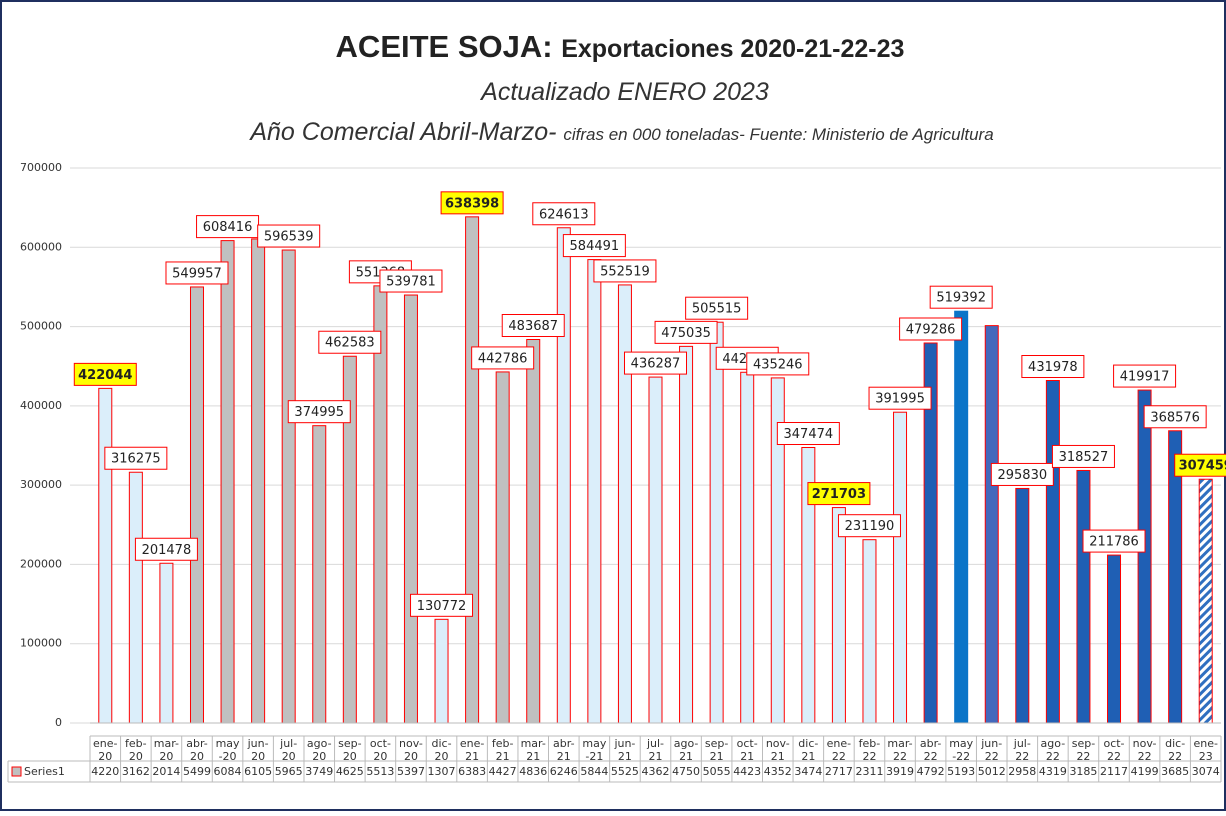 This screenshot has width=1226, height=816. What do you see at coordinates (288, 750) in the screenshot?
I see `x-tick-label: jul-20` at bounding box center [288, 750].